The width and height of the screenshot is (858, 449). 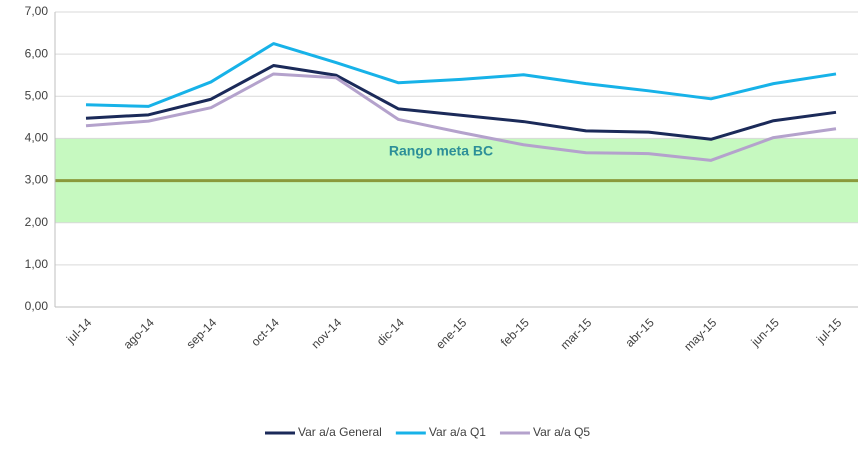 I want to click on x-tick-label: oct-14, so click(x=265, y=332).